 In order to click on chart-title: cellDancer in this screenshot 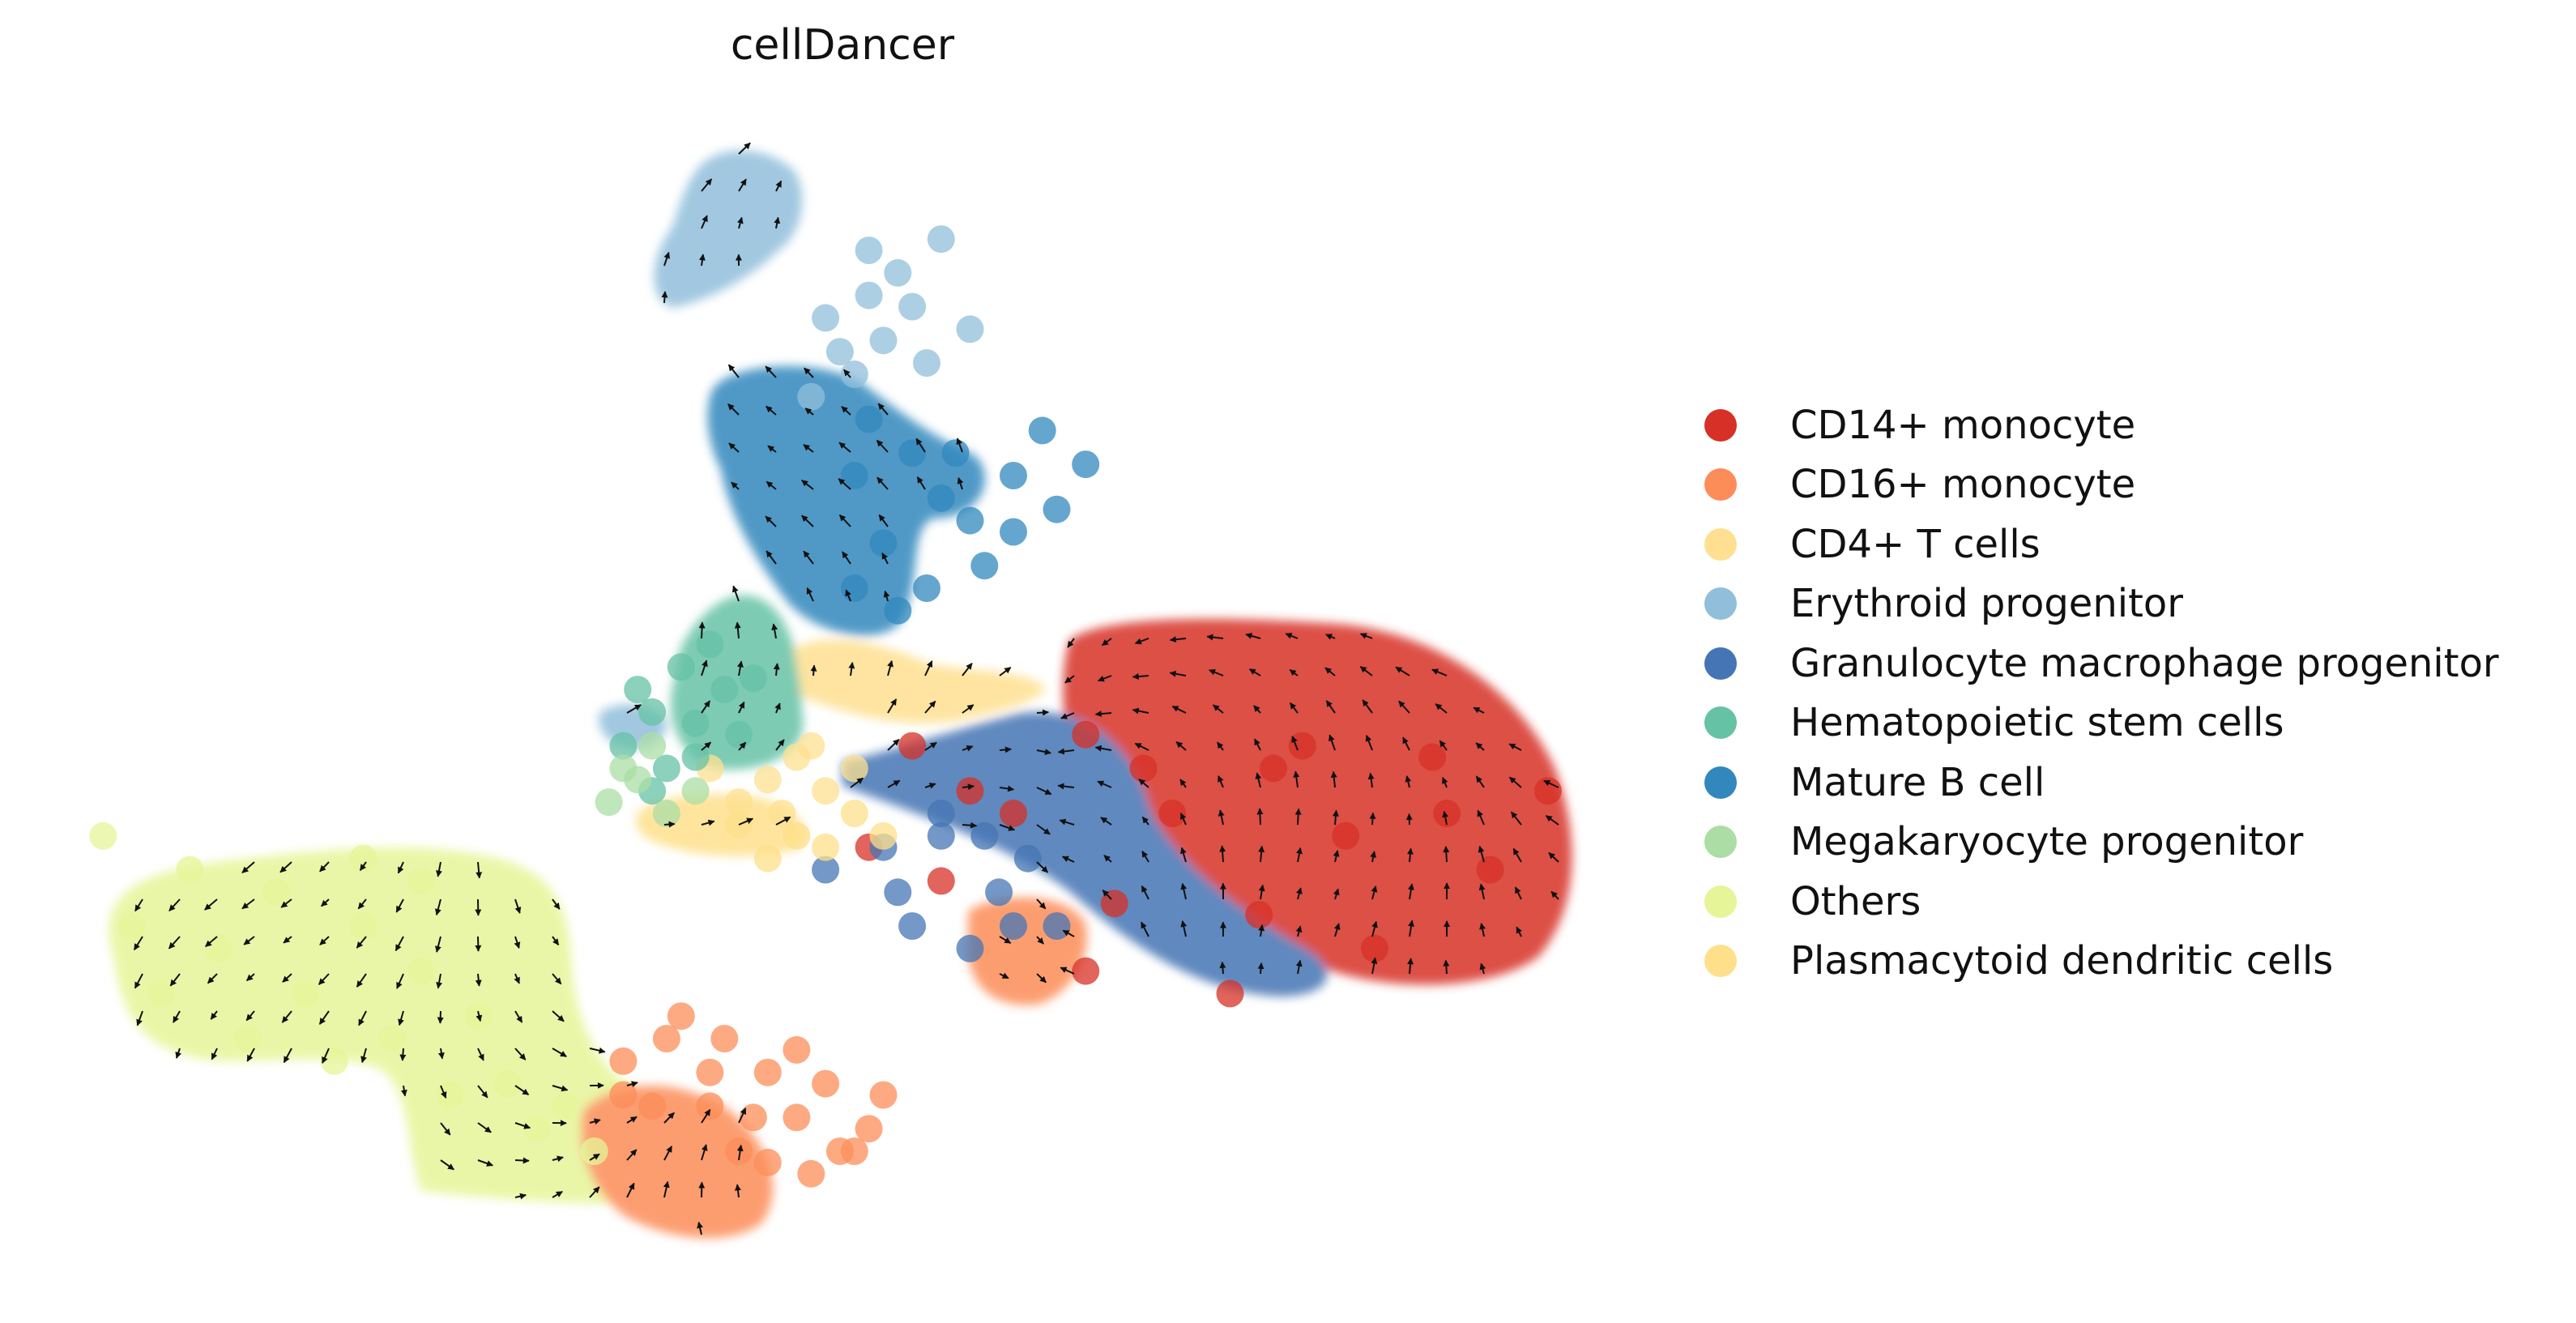, I will do `click(843, 45)`.